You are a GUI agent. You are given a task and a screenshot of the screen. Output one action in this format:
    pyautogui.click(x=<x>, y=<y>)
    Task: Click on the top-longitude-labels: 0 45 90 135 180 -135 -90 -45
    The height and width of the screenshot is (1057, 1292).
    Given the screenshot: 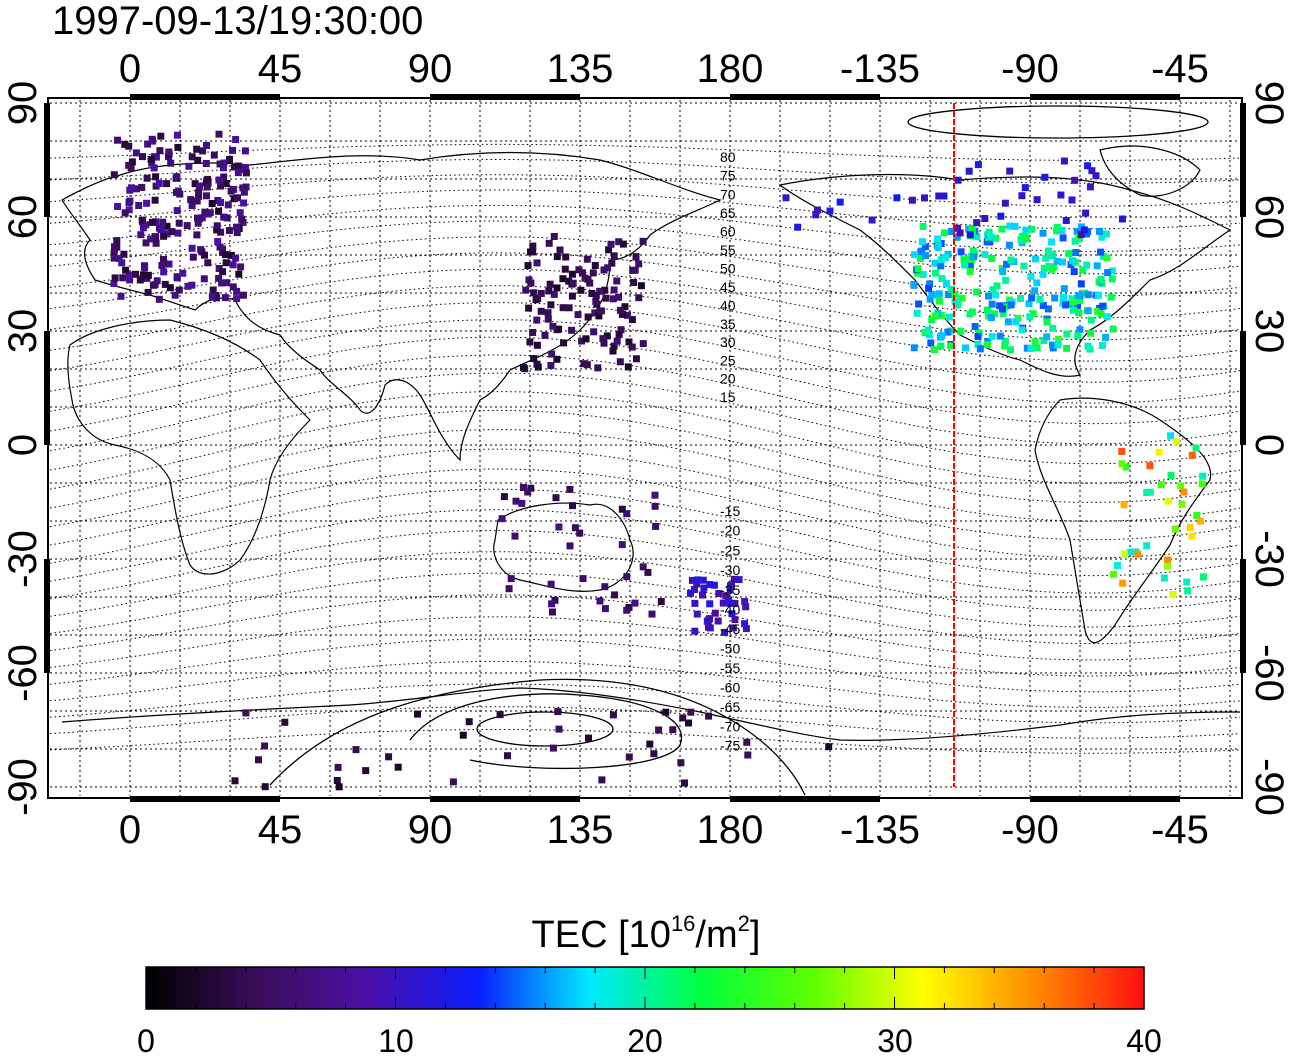 What is the action you would take?
    pyautogui.click(x=664, y=69)
    